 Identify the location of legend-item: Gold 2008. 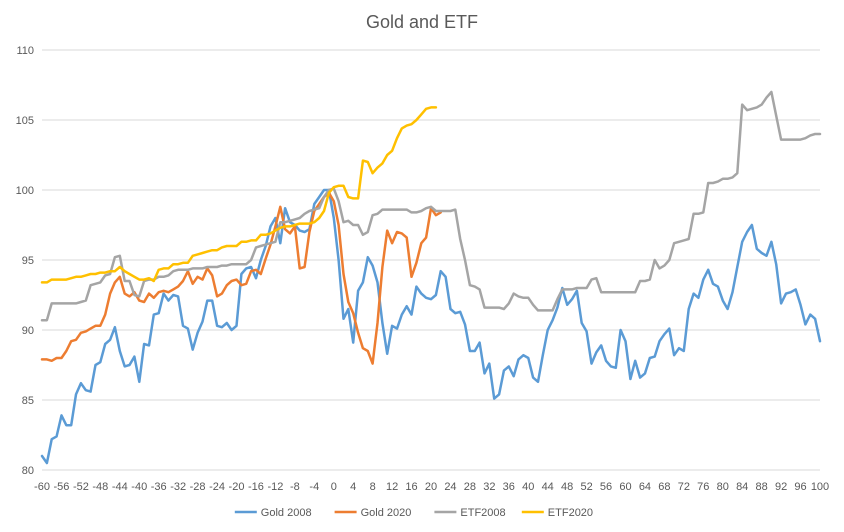
(273, 513).